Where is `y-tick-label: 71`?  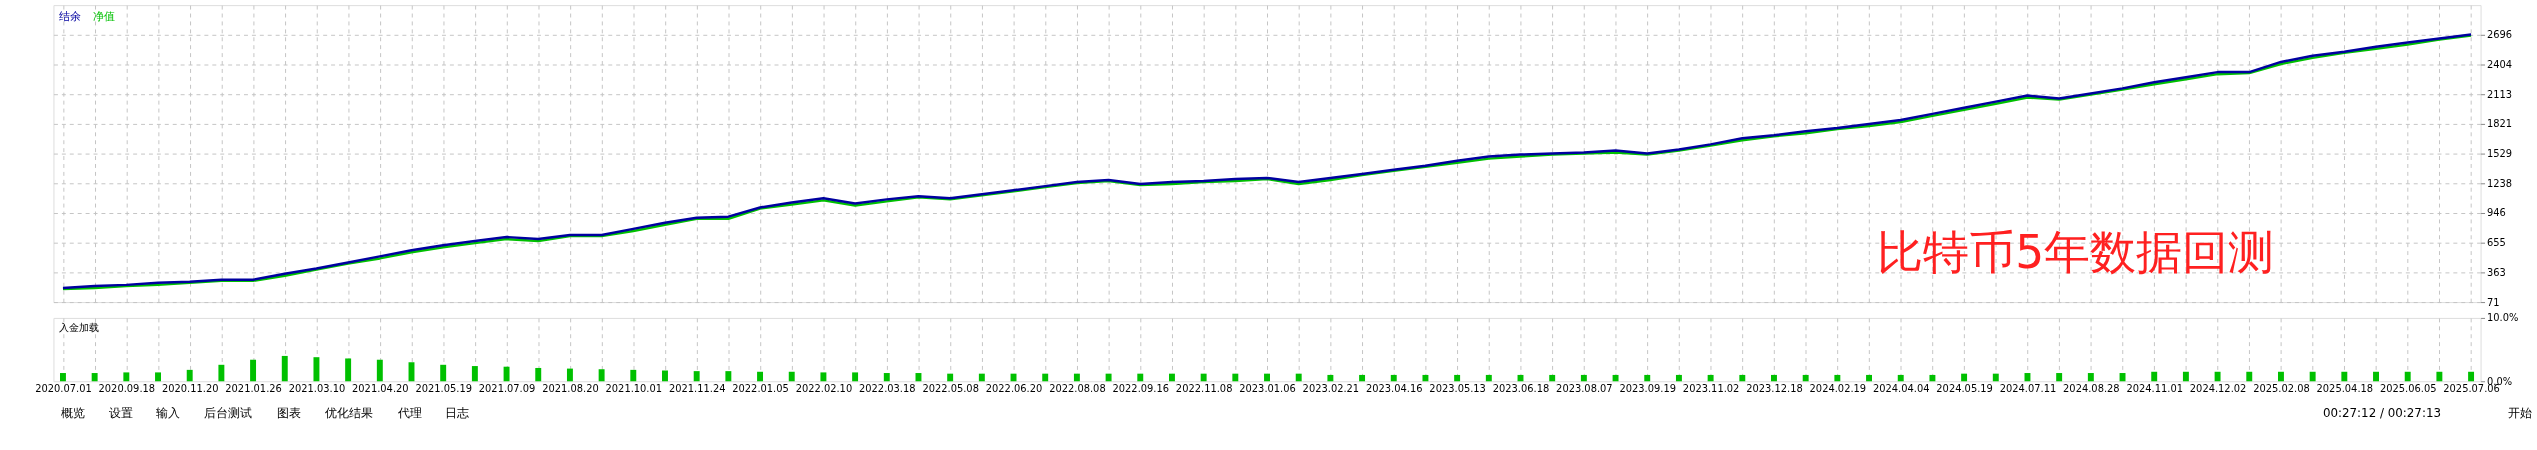
y-tick-label: 71 is located at coordinates (2493, 302).